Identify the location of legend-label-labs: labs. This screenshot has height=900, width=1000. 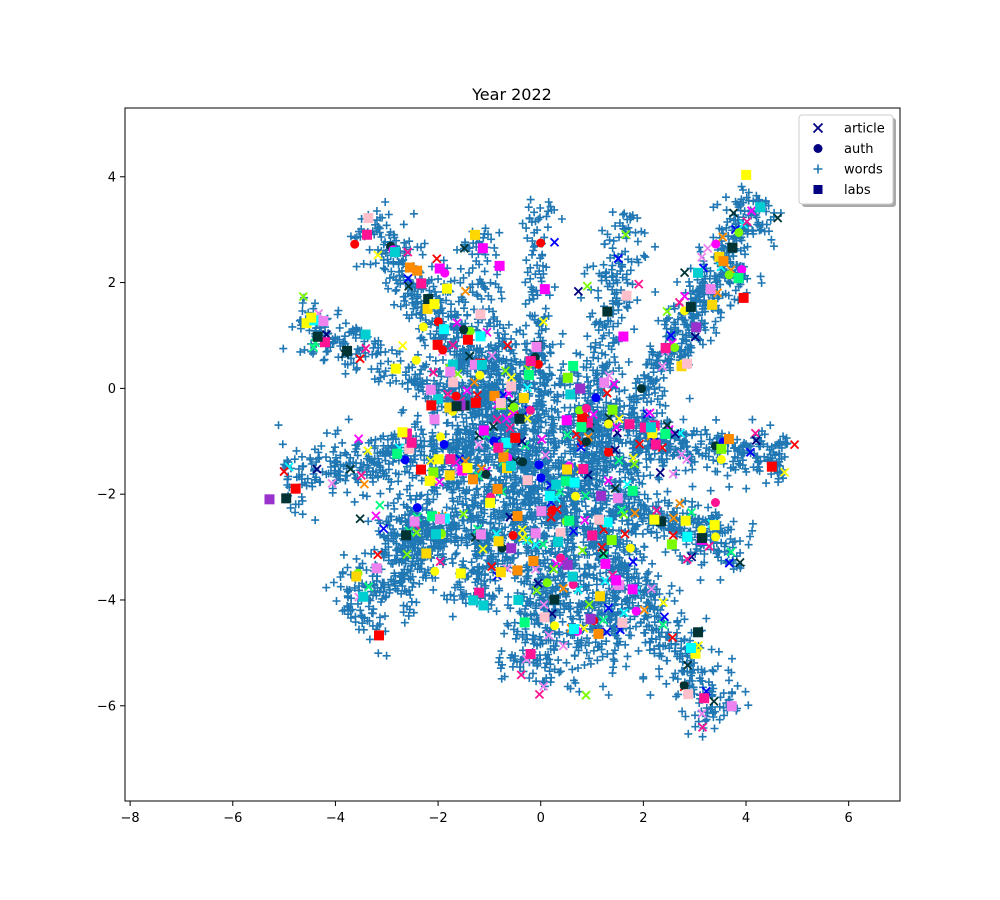
(857, 190).